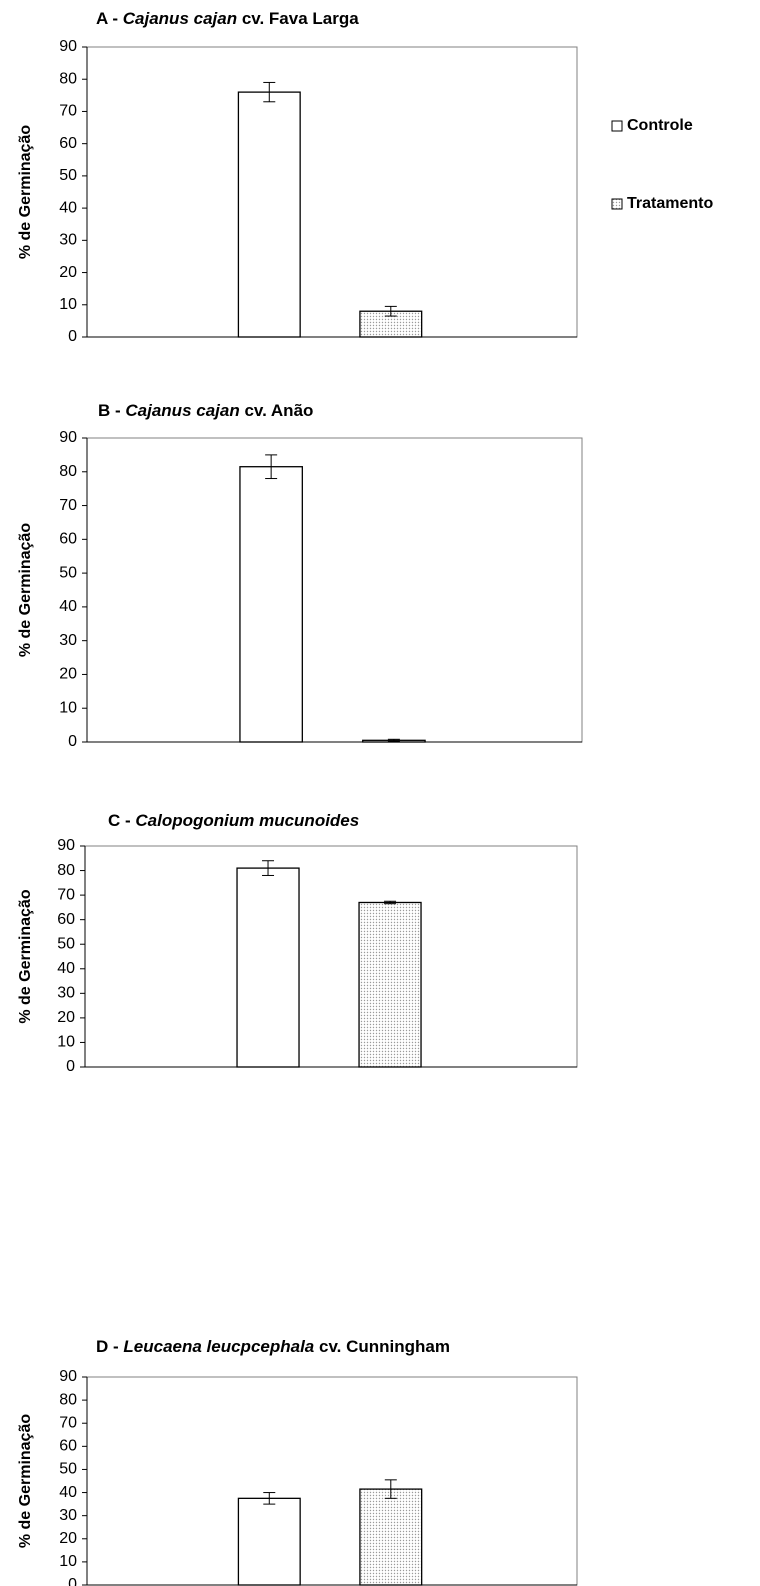 The height and width of the screenshot is (1586, 760). I want to click on title-part: D -, so click(109, 1346).